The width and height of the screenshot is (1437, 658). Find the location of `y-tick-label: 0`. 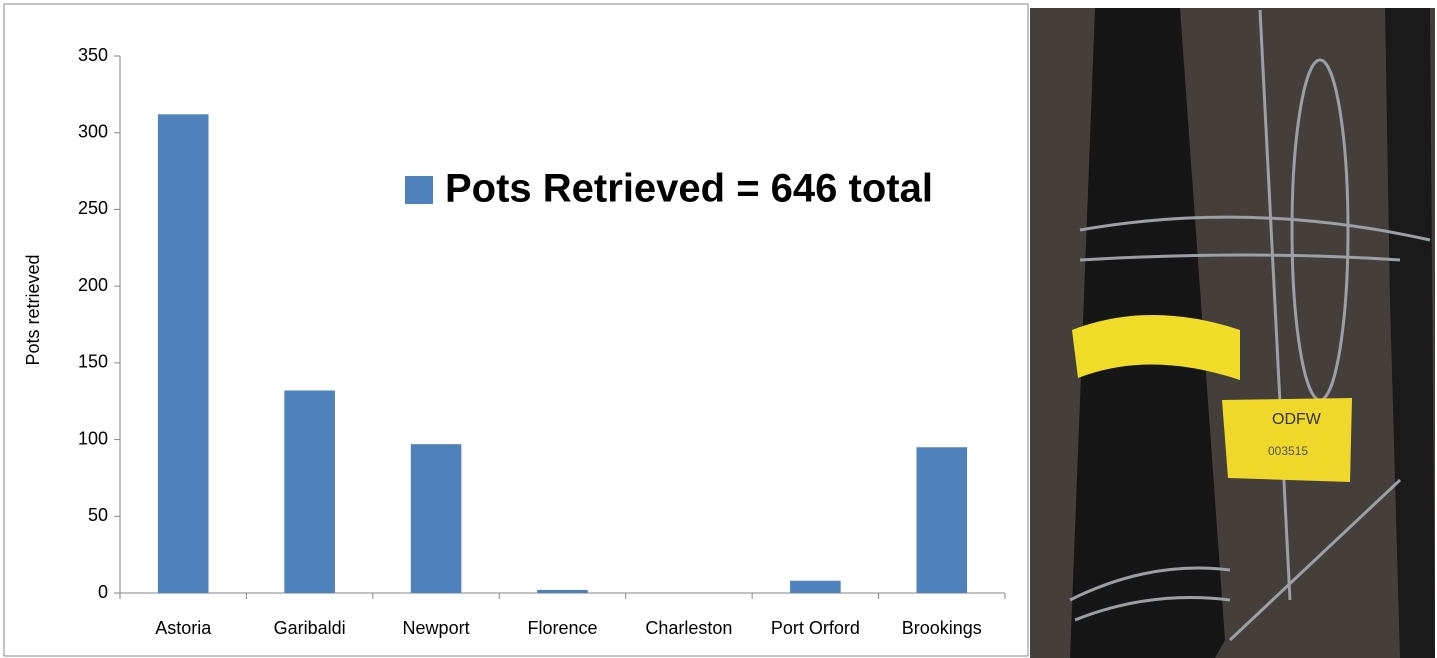

y-tick-label: 0 is located at coordinates (103, 592).